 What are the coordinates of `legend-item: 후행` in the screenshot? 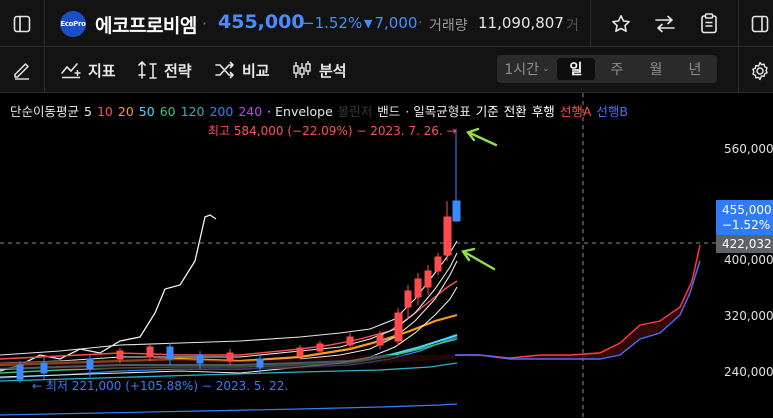 It's located at (543, 111).